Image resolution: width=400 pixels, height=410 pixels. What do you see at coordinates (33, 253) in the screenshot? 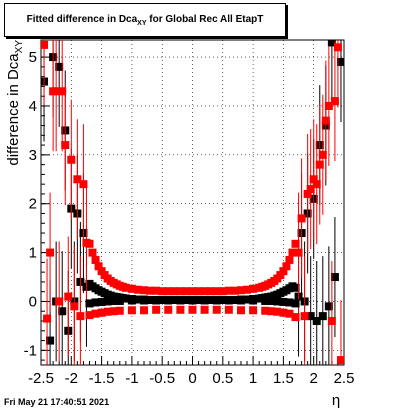
I see `y-tick-label: 1` at bounding box center [33, 253].